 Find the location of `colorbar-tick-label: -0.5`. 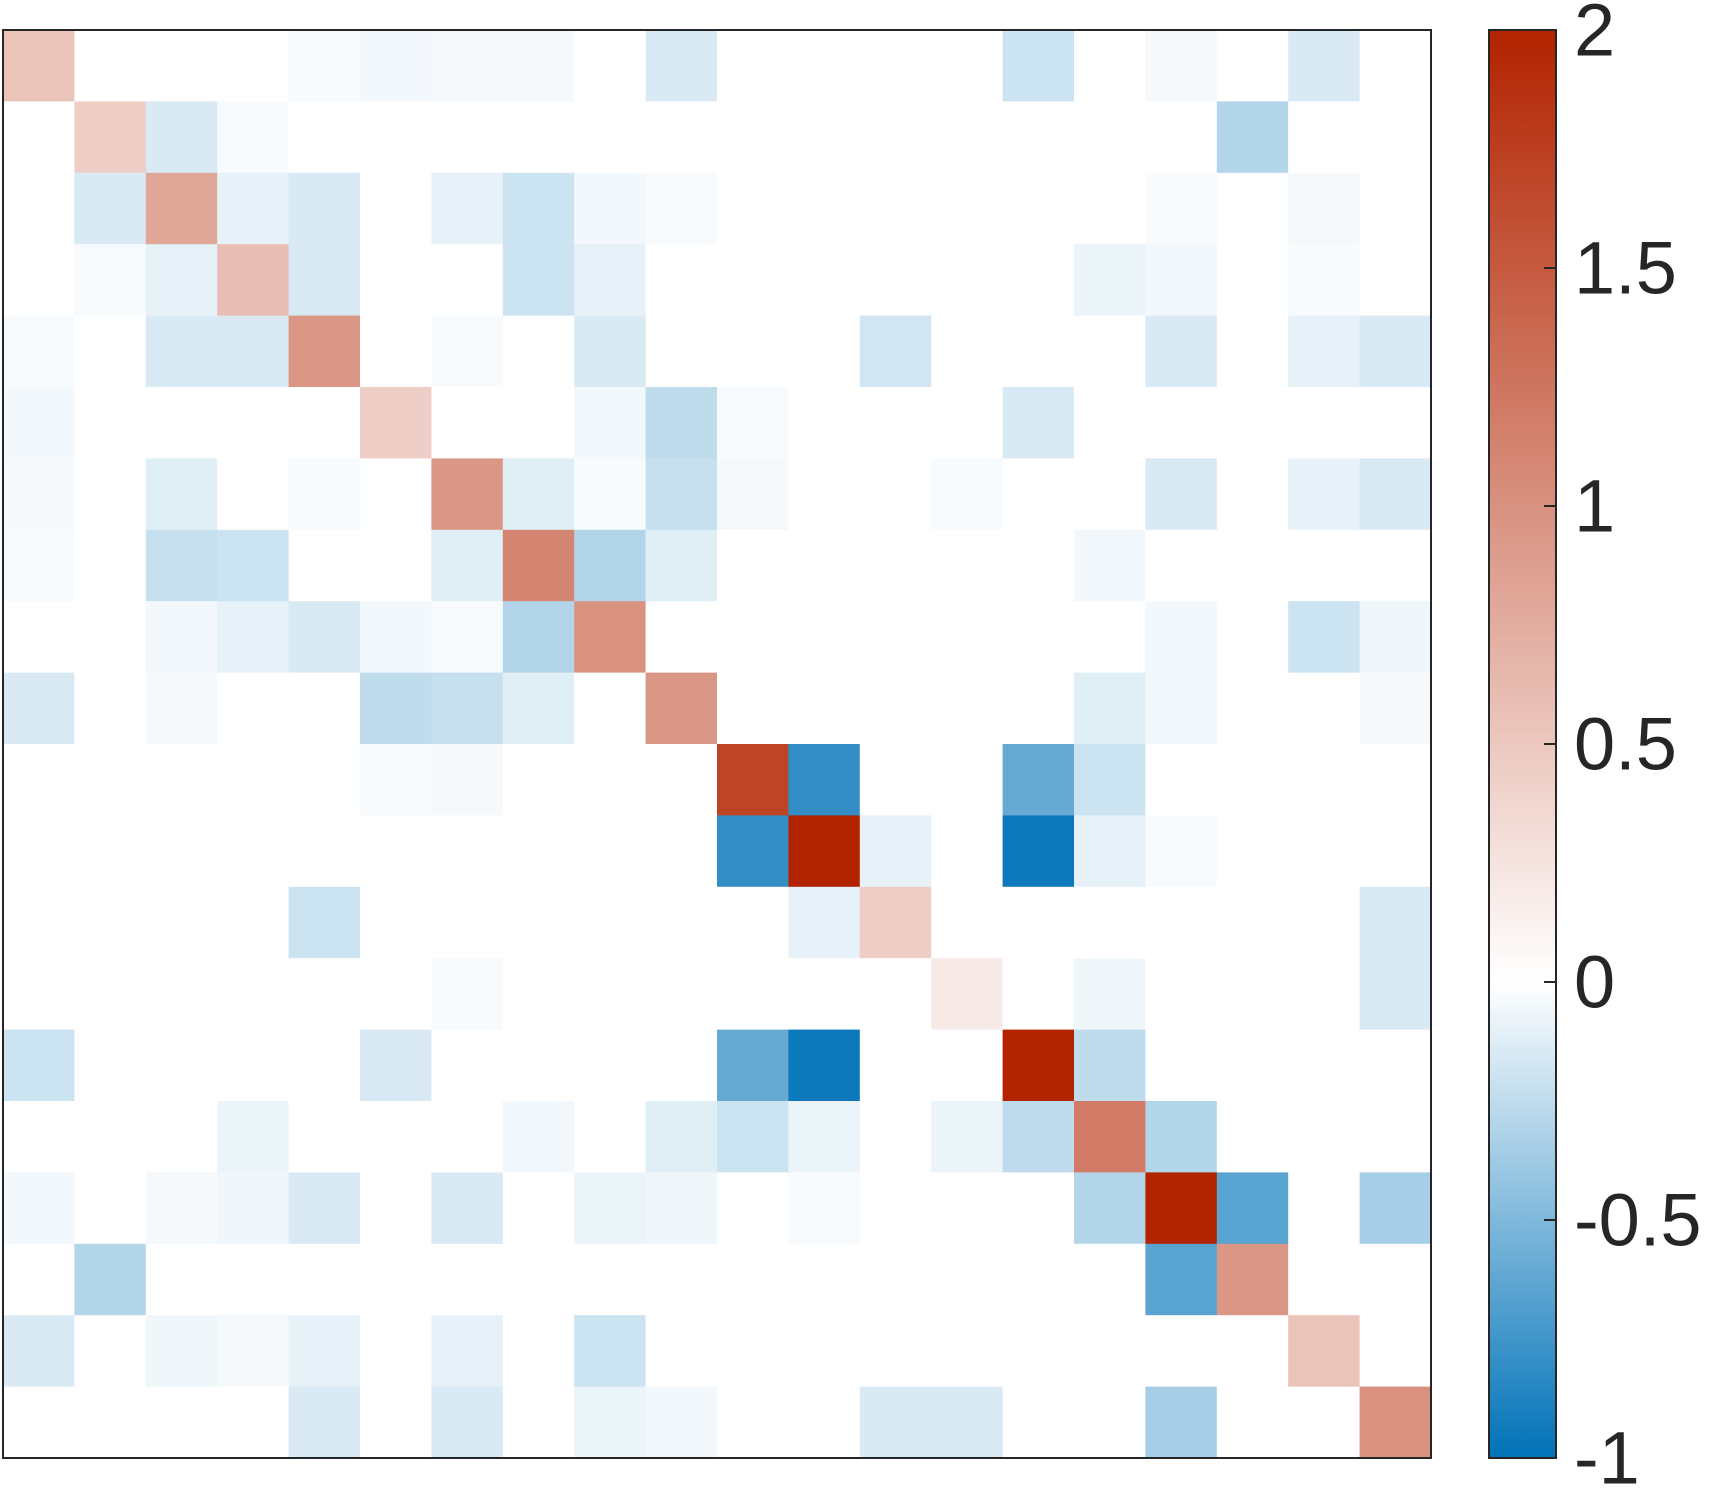

colorbar-tick-label: -0.5 is located at coordinates (1638, 1220).